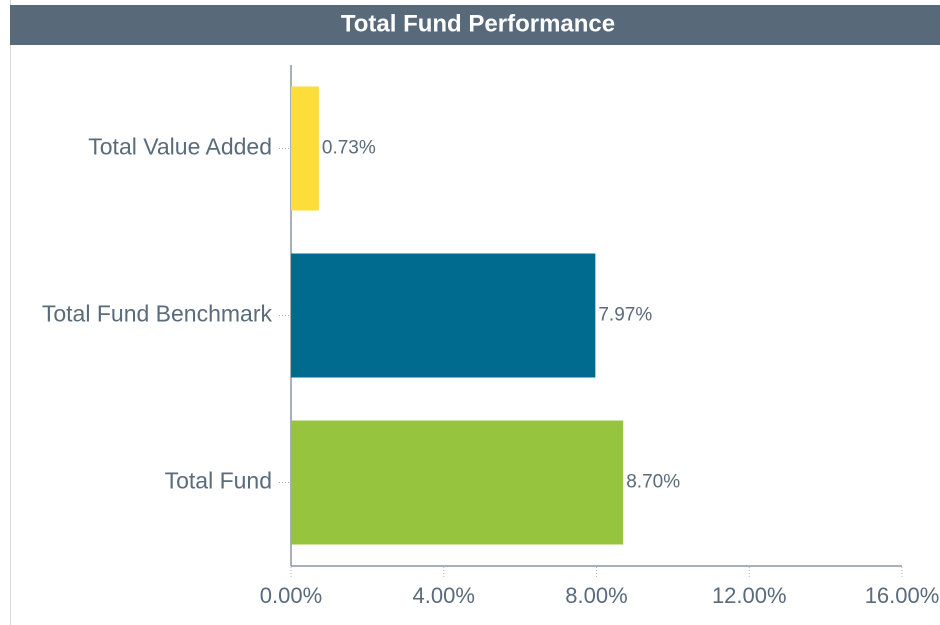 This screenshot has height=625, width=940. I want to click on y-tick-label: Total Fund Benchmark, so click(157, 314).